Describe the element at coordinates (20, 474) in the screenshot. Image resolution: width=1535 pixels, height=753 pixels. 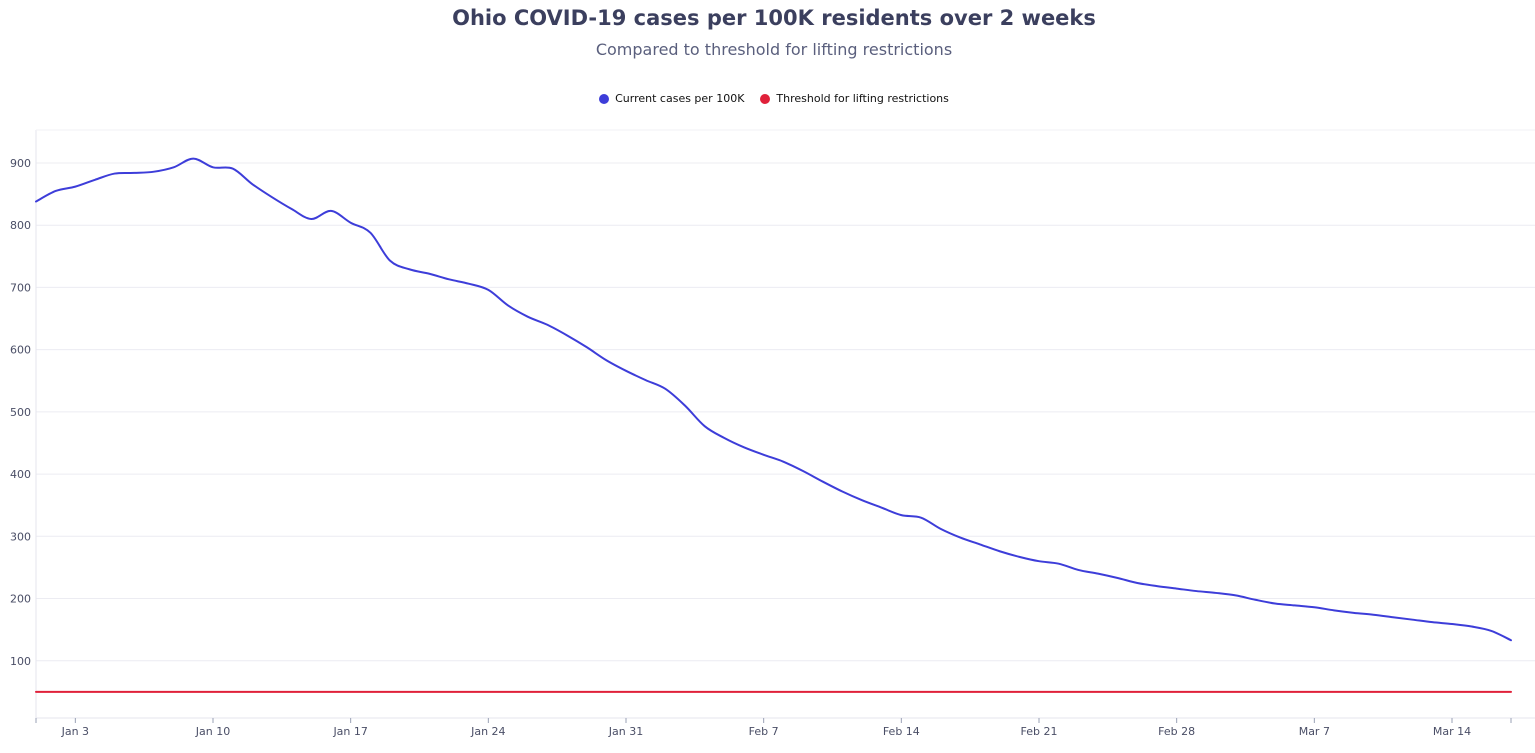
I see `y-tick-label-400: 400` at that location.